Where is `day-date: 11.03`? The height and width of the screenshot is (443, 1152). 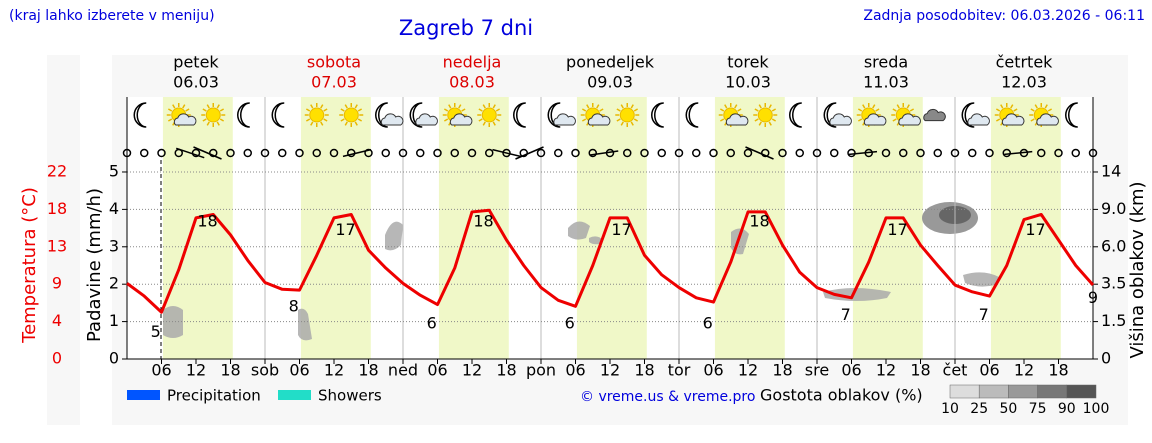
day-date: 11.03 is located at coordinates (886, 82).